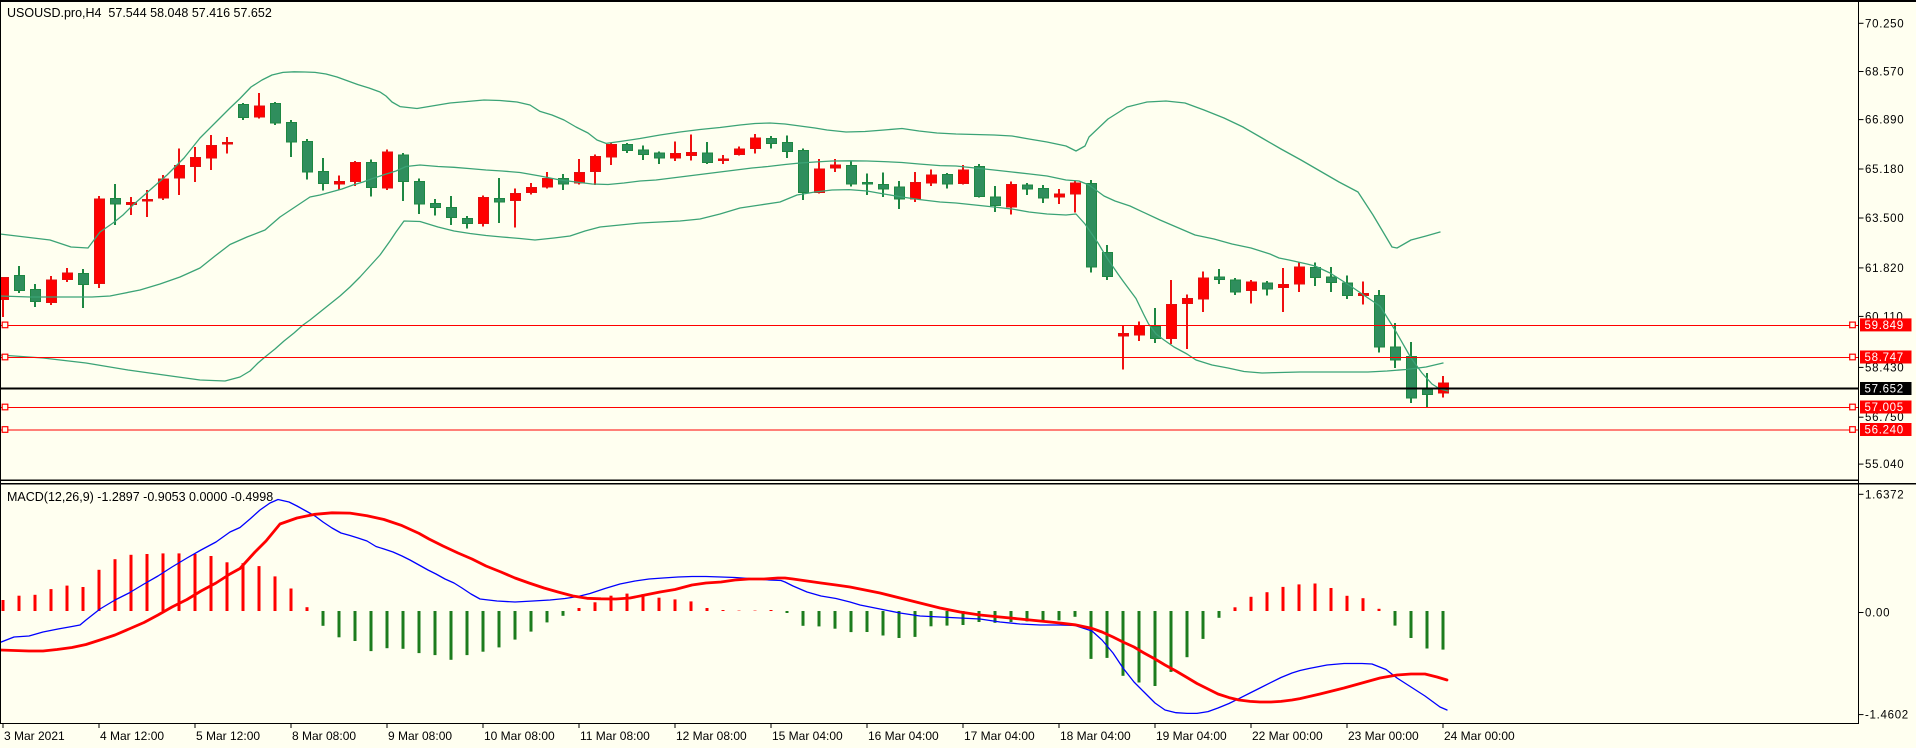 Image resolution: width=1916 pixels, height=748 pixels. Describe the element at coordinates (903, 736) in the screenshot. I see `svg-text: 16 Mar 04:00` at that location.